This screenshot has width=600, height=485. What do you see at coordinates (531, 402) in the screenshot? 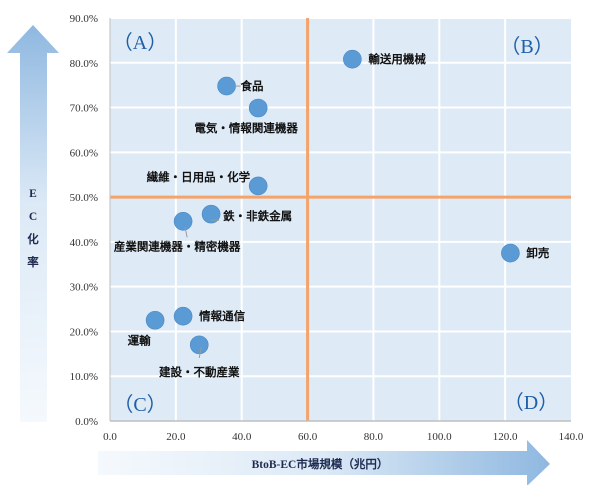
I see `quadrant-label-bottom-right: （D）` at bounding box center [531, 402].